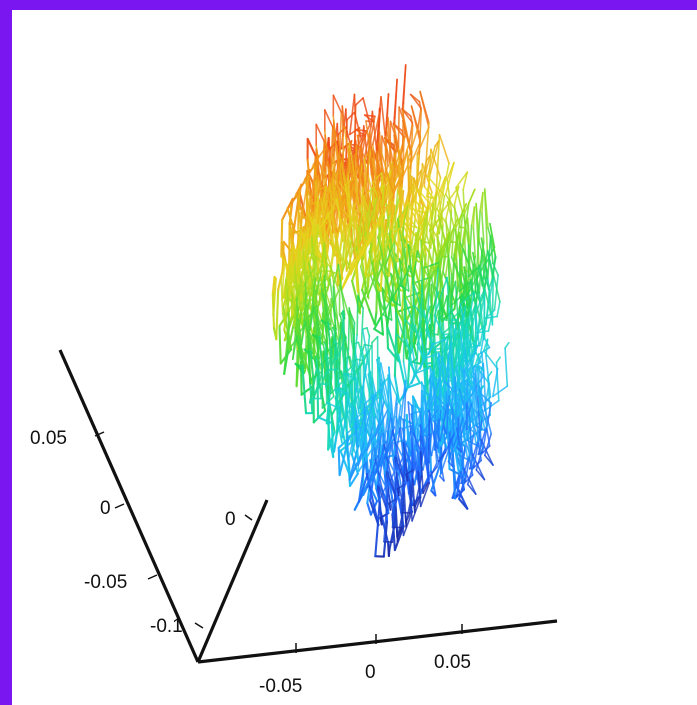  What do you see at coordinates (166, 626) in the screenshot?
I see `y-tick-label-minus-0.1: -0.1` at bounding box center [166, 626].